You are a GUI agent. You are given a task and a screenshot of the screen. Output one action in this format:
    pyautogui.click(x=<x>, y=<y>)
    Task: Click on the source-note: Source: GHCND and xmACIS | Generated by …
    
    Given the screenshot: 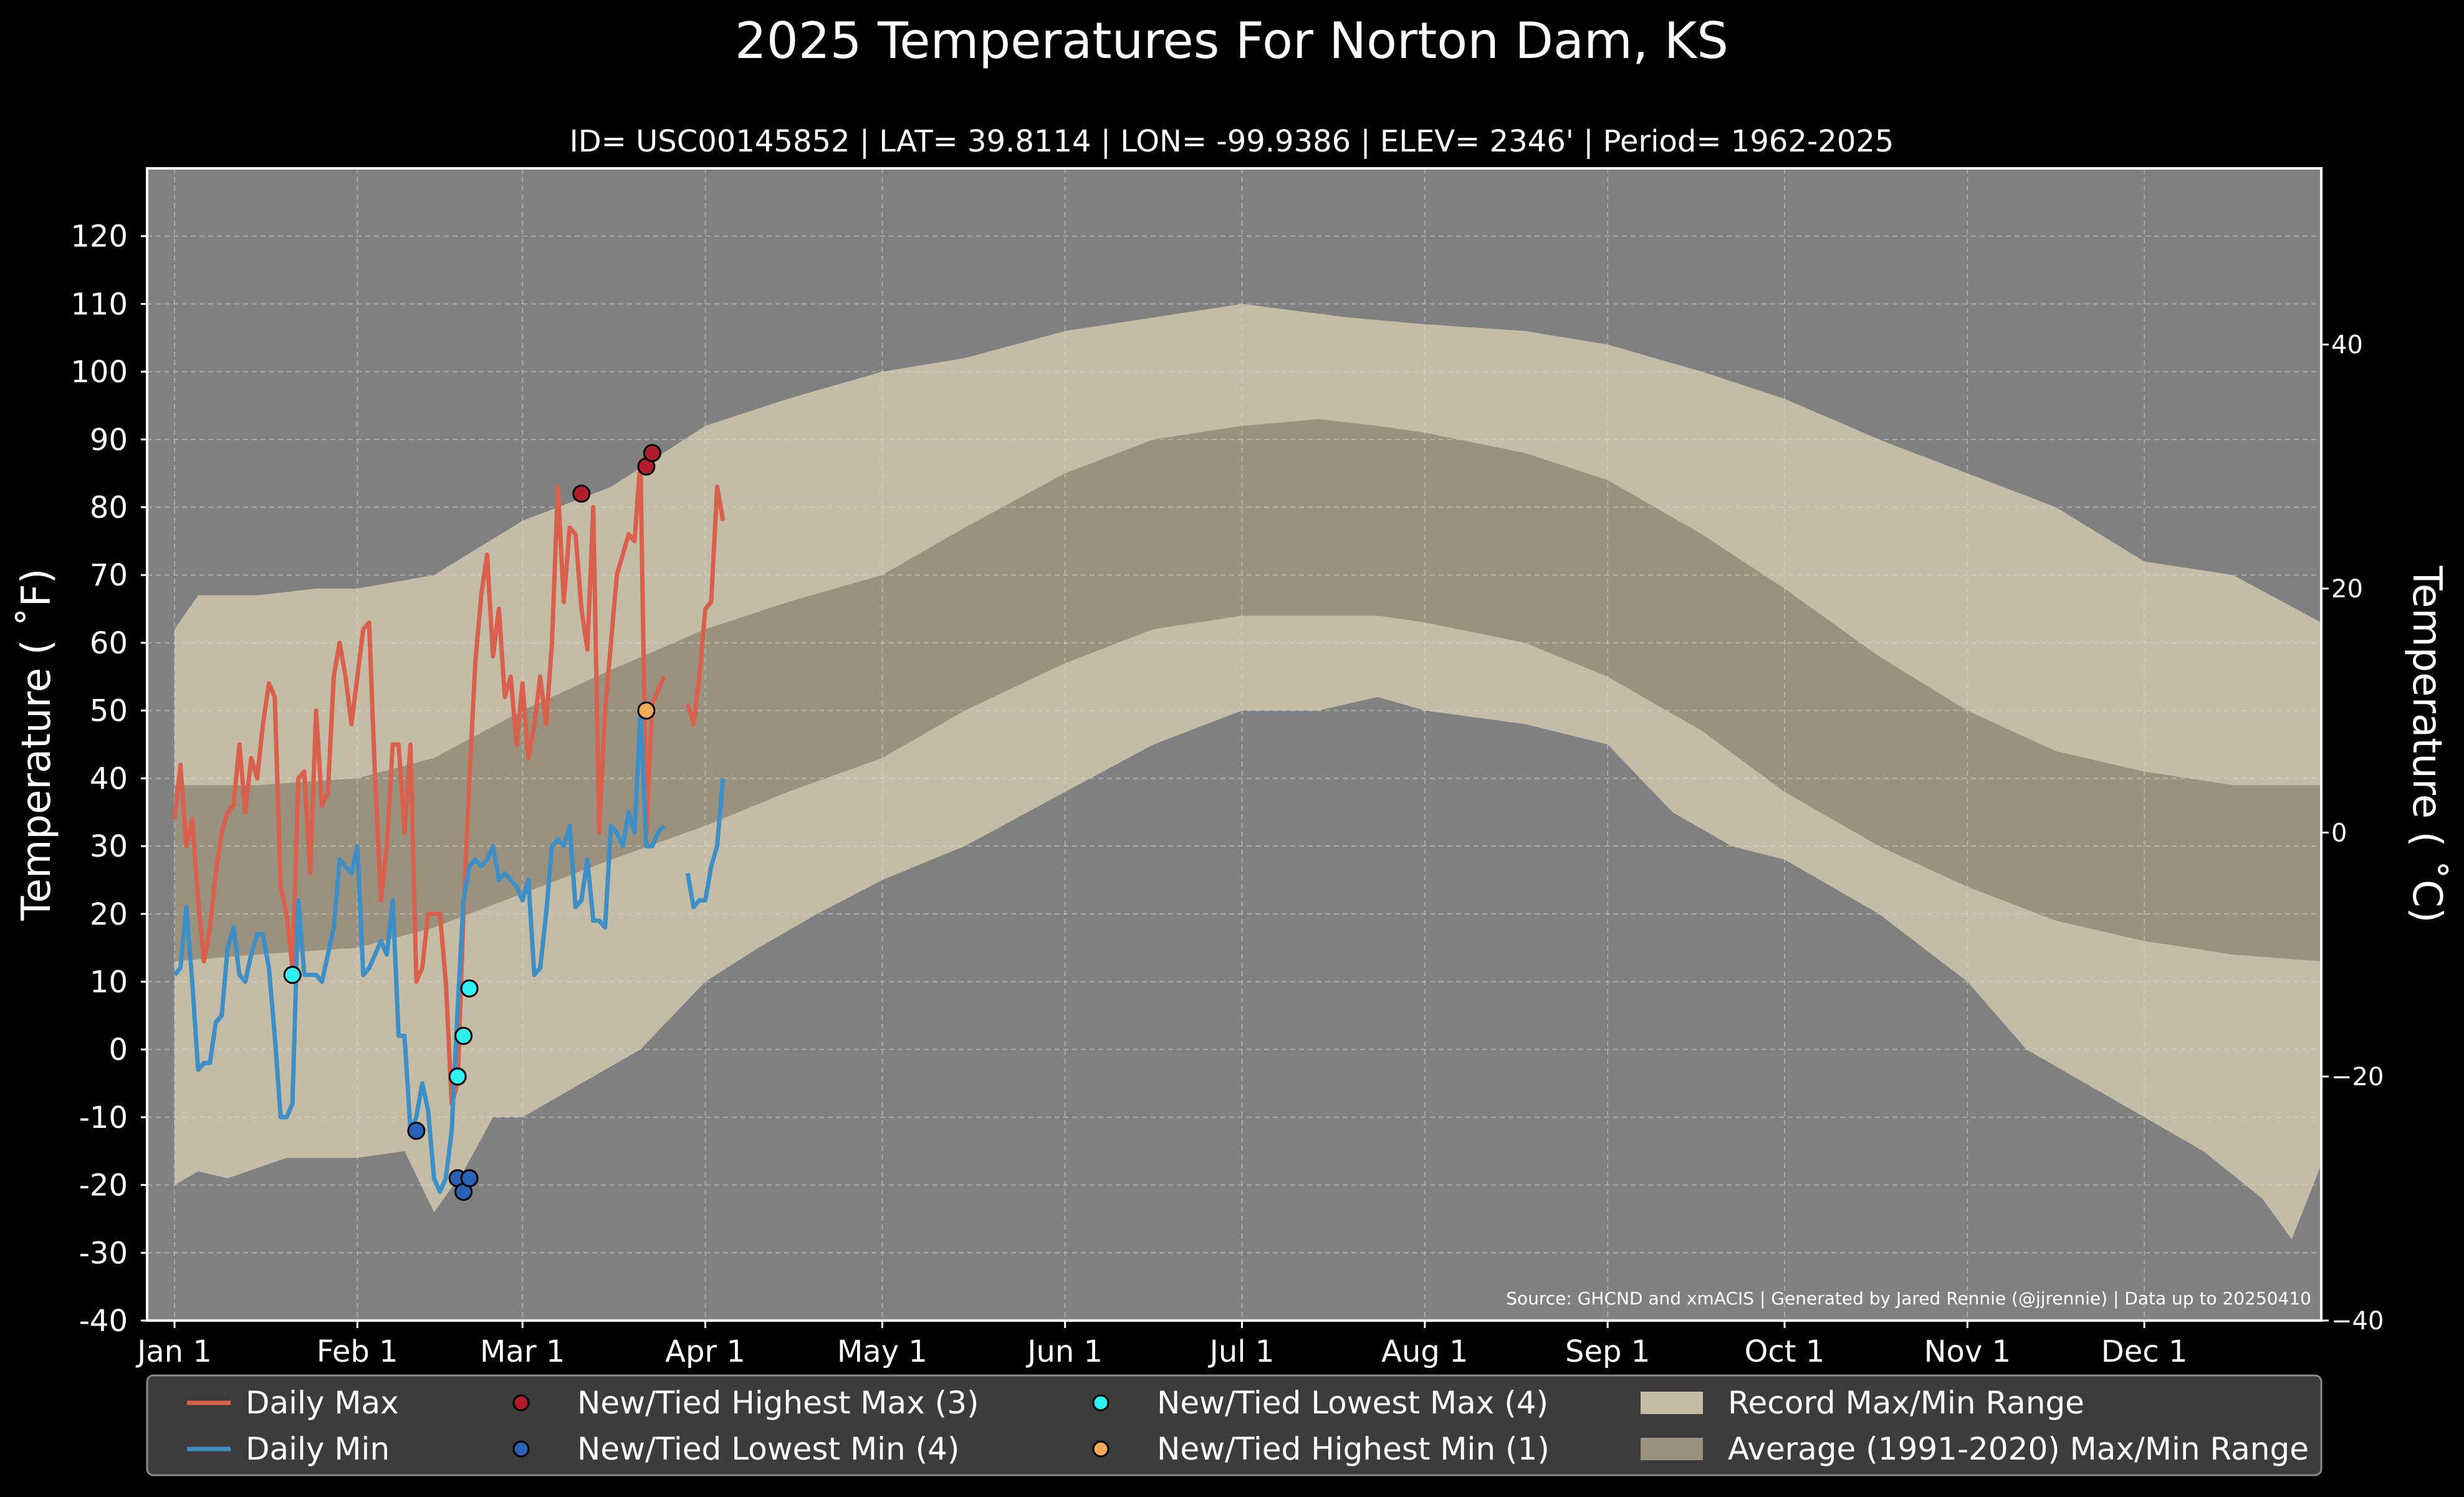 What is the action you would take?
    pyautogui.click(x=1908, y=1298)
    